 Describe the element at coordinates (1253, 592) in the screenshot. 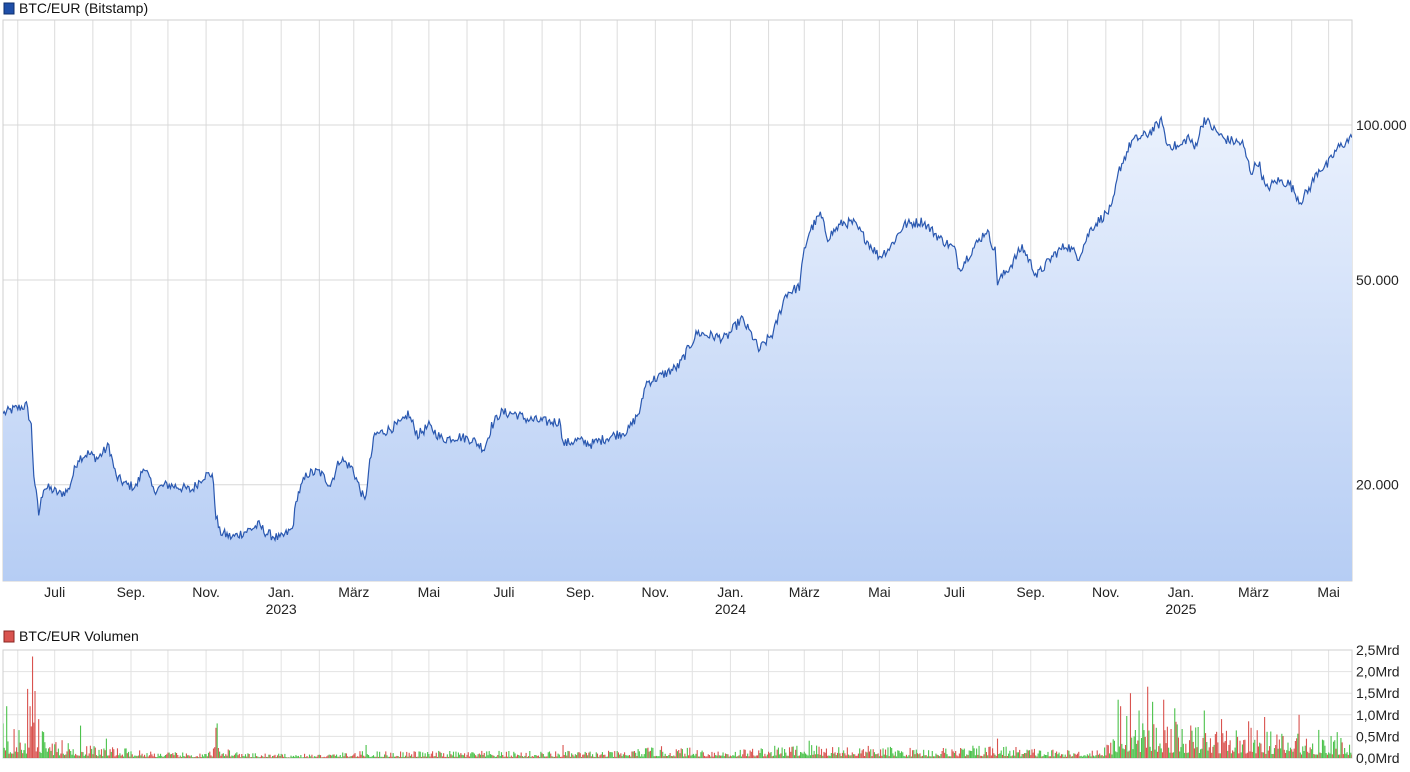

I see `price-x-tick-label: März` at that location.